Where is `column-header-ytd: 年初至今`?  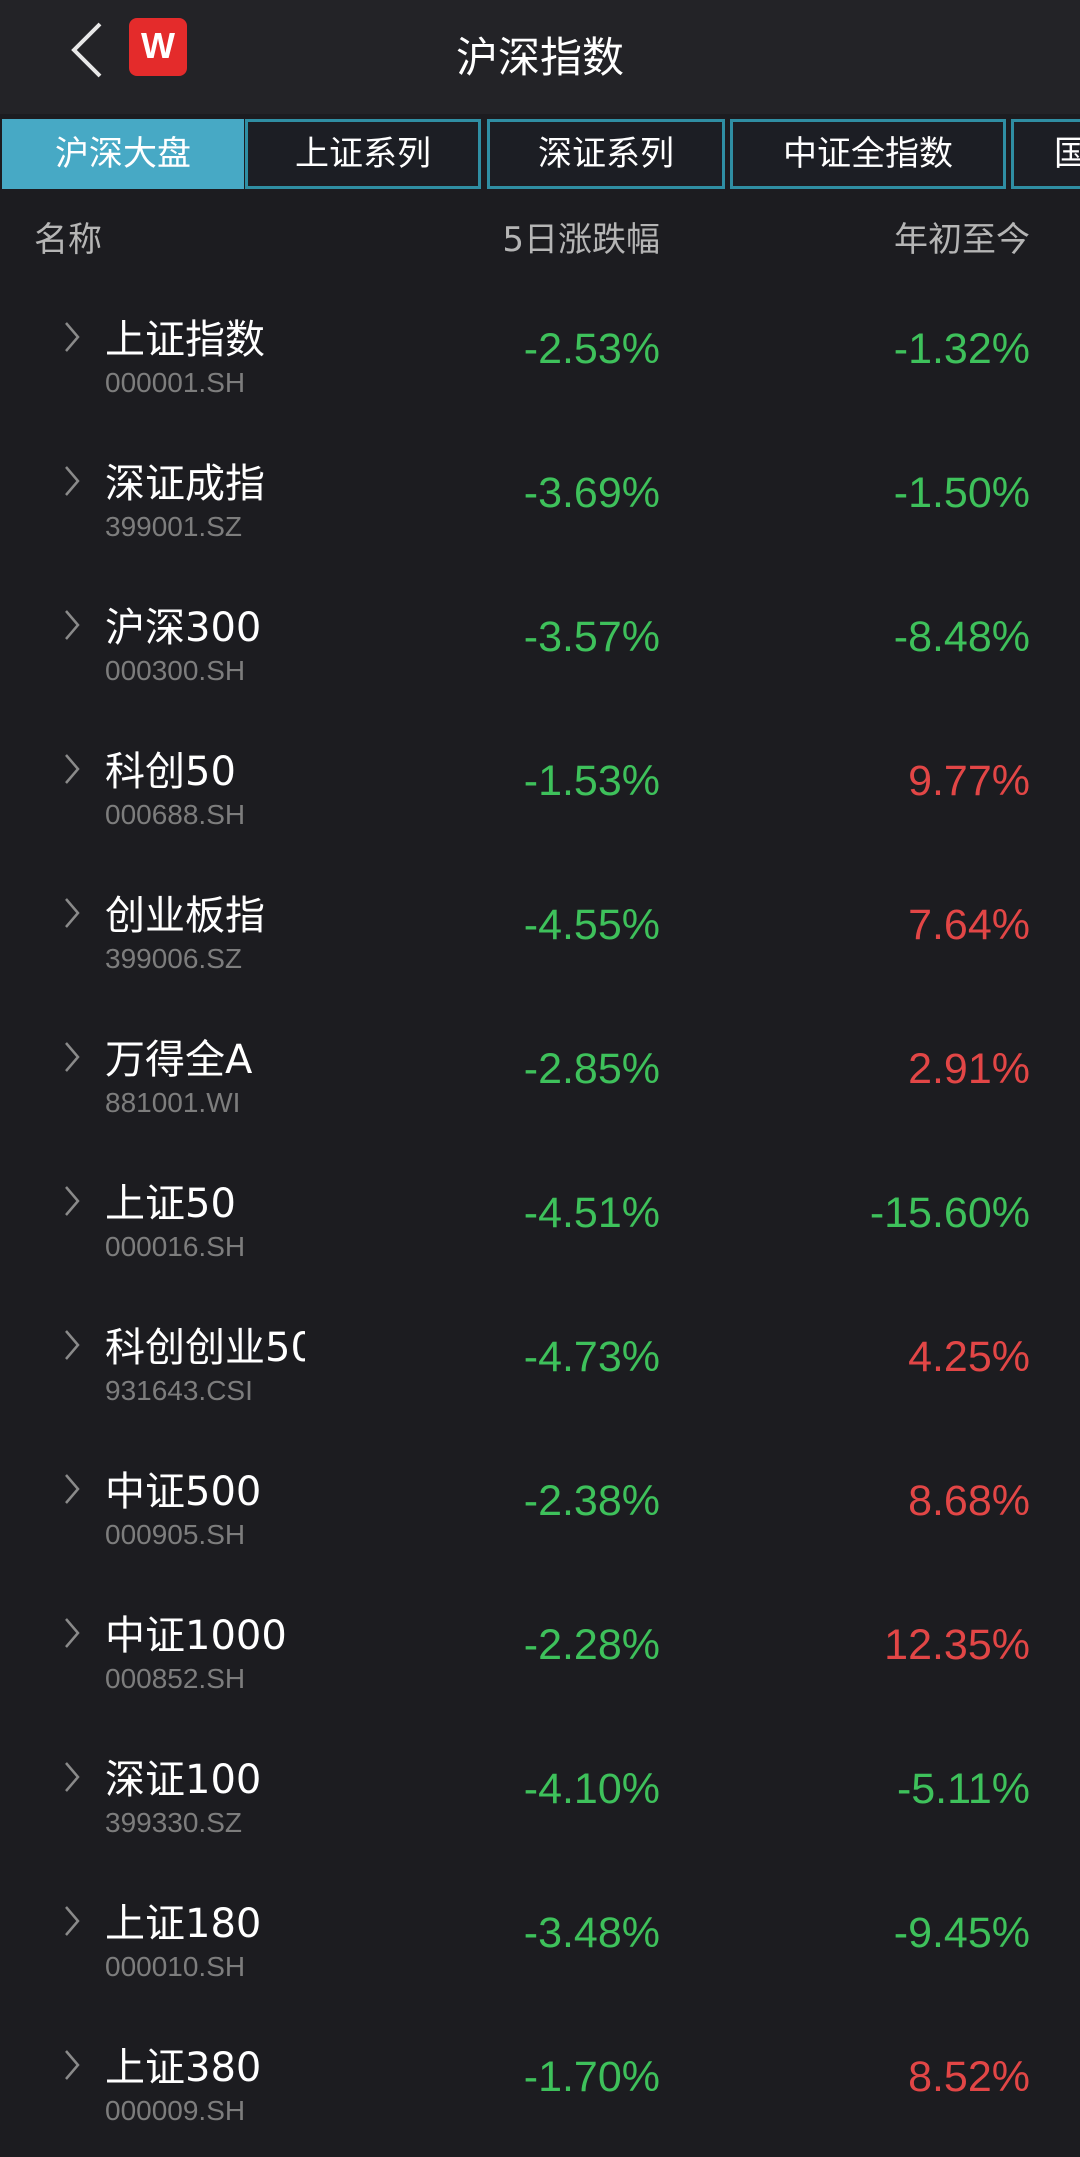 column-header-ytd: 年初至今 is located at coordinates (962, 240).